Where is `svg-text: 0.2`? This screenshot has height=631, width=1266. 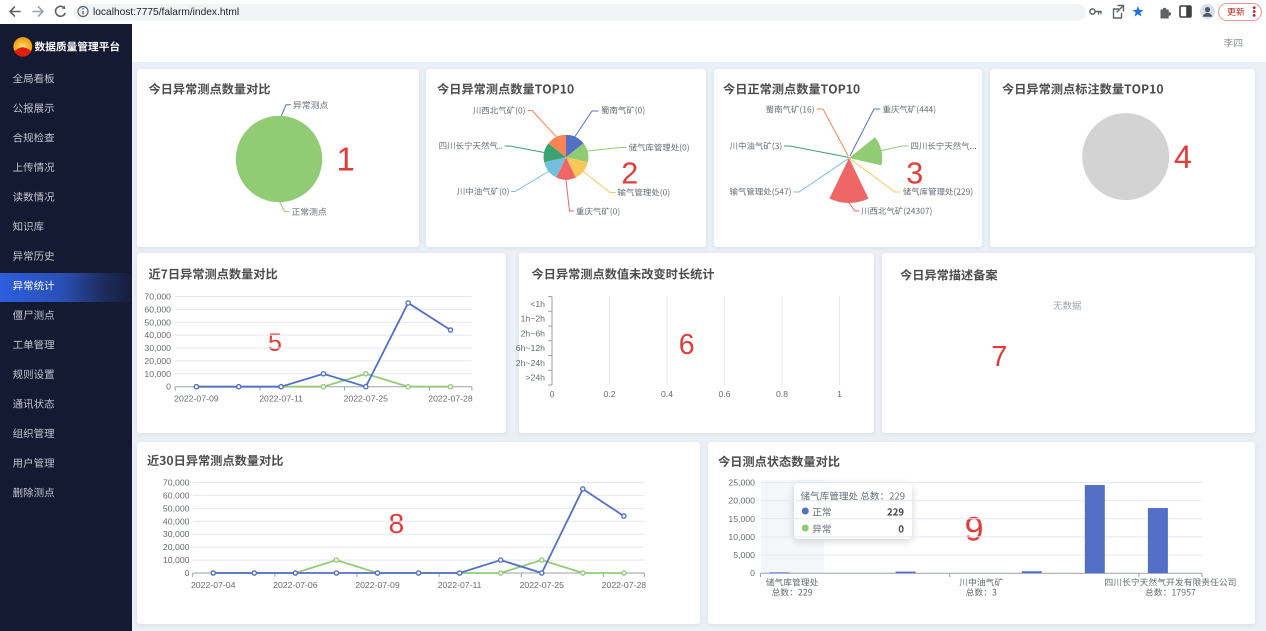
svg-text: 0.2 is located at coordinates (609, 394).